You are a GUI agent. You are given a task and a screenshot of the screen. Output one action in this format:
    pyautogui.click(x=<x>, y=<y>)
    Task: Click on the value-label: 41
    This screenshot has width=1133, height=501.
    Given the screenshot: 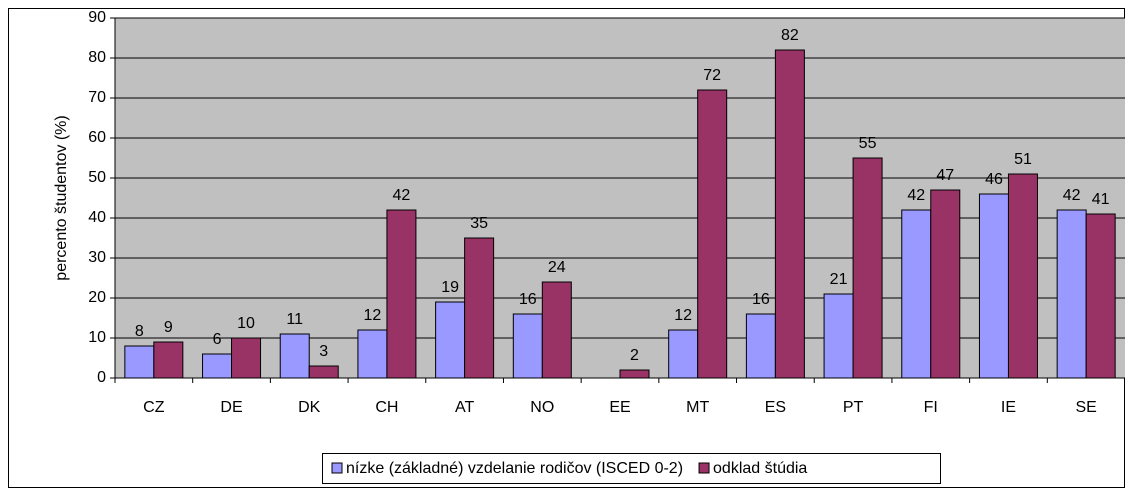 What is the action you would take?
    pyautogui.click(x=1101, y=199)
    